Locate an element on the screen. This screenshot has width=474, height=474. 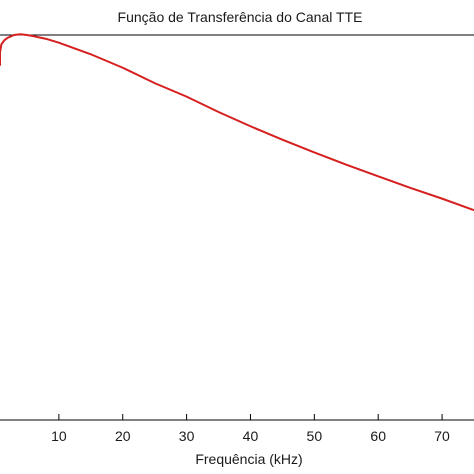
x-tick-label: 60 is located at coordinates (378, 436).